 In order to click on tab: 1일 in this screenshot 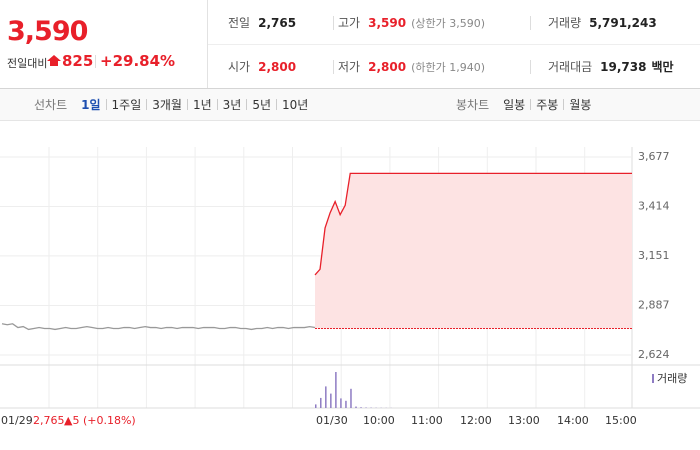, I will do `click(91, 105)`.